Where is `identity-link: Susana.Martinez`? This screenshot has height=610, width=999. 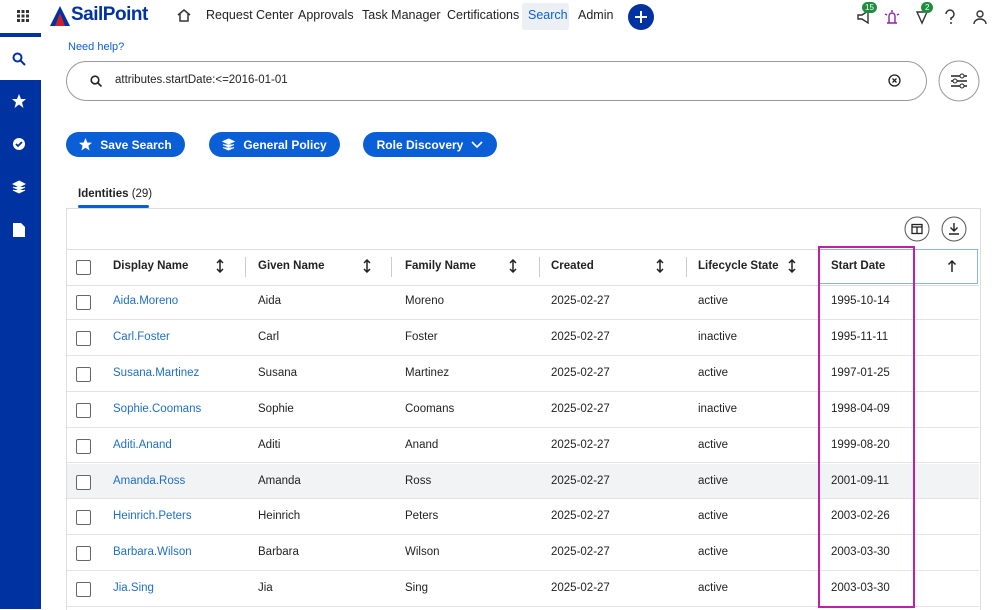 identity-link: Susana.Martinez is located at coordinates (156, 372).